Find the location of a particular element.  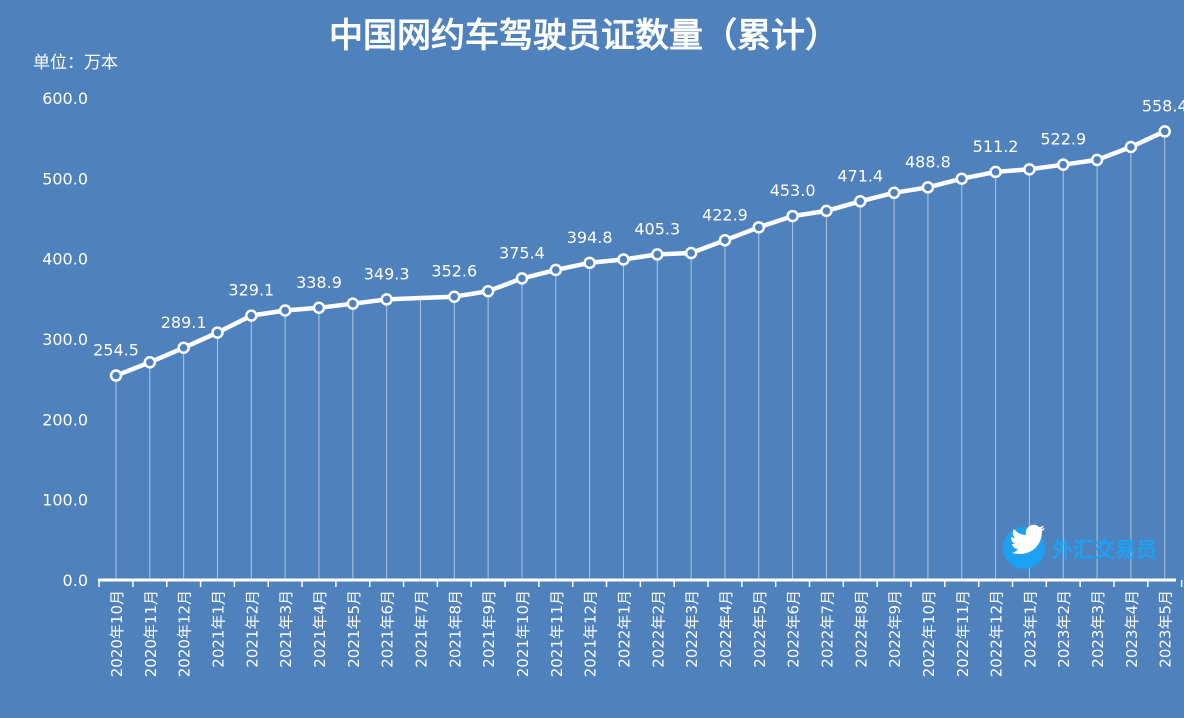

data-label: 289.1 is located at coordinates (184, 322).